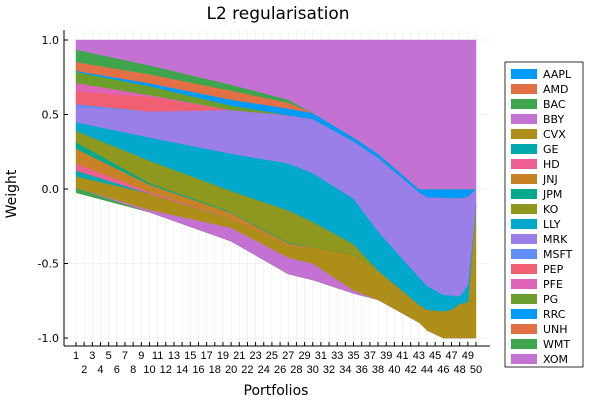  What do you see at coordinates (277, 14) in the screenshot?
I see `chart-title: L2 regularisation` at bounding box center [277, 14].